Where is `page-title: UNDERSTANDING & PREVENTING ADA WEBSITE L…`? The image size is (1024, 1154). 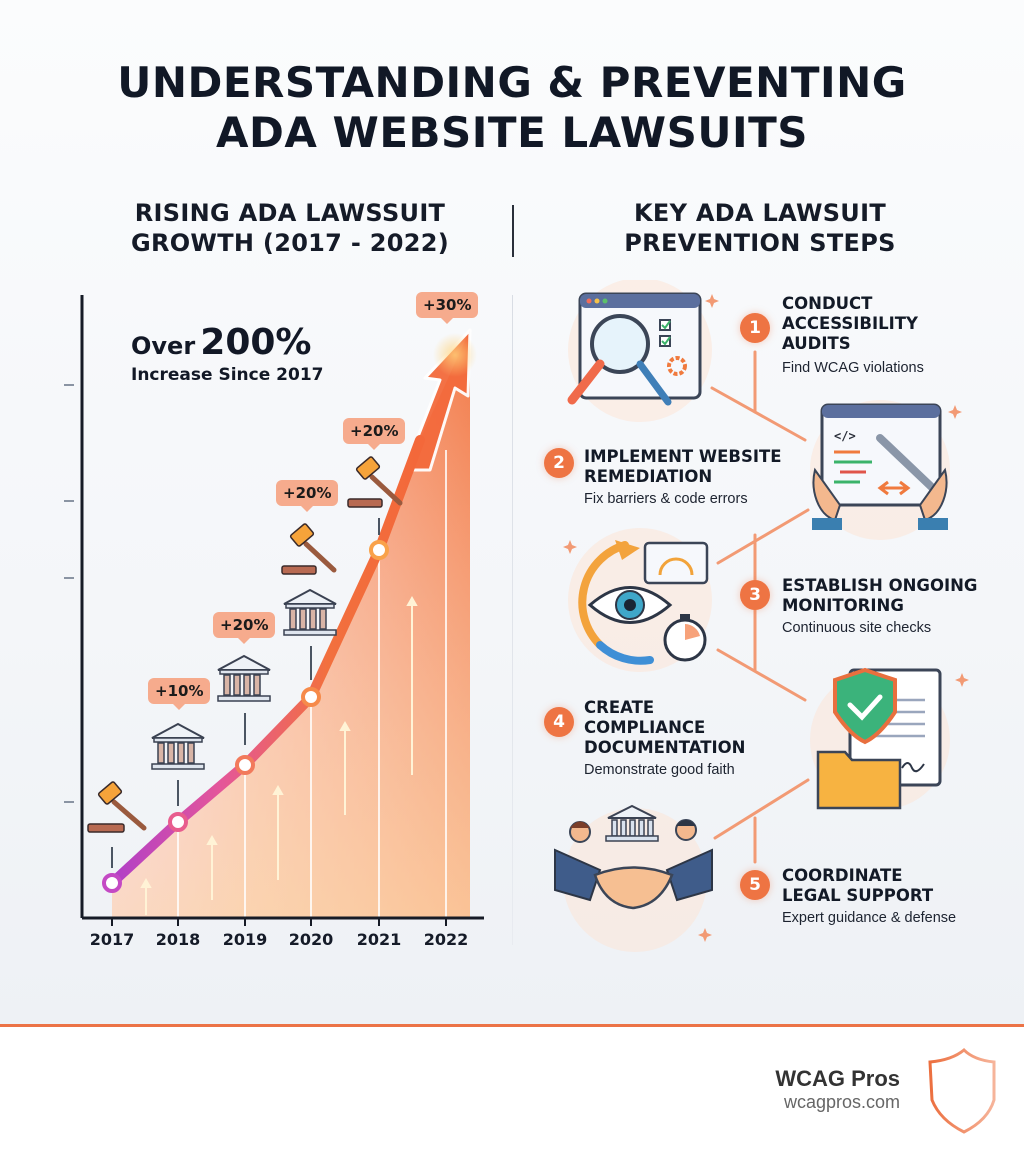 page-title: UNDERSTANDING & PREVENTING ADA WEBSITE L… is located at coordinates (512, 108).